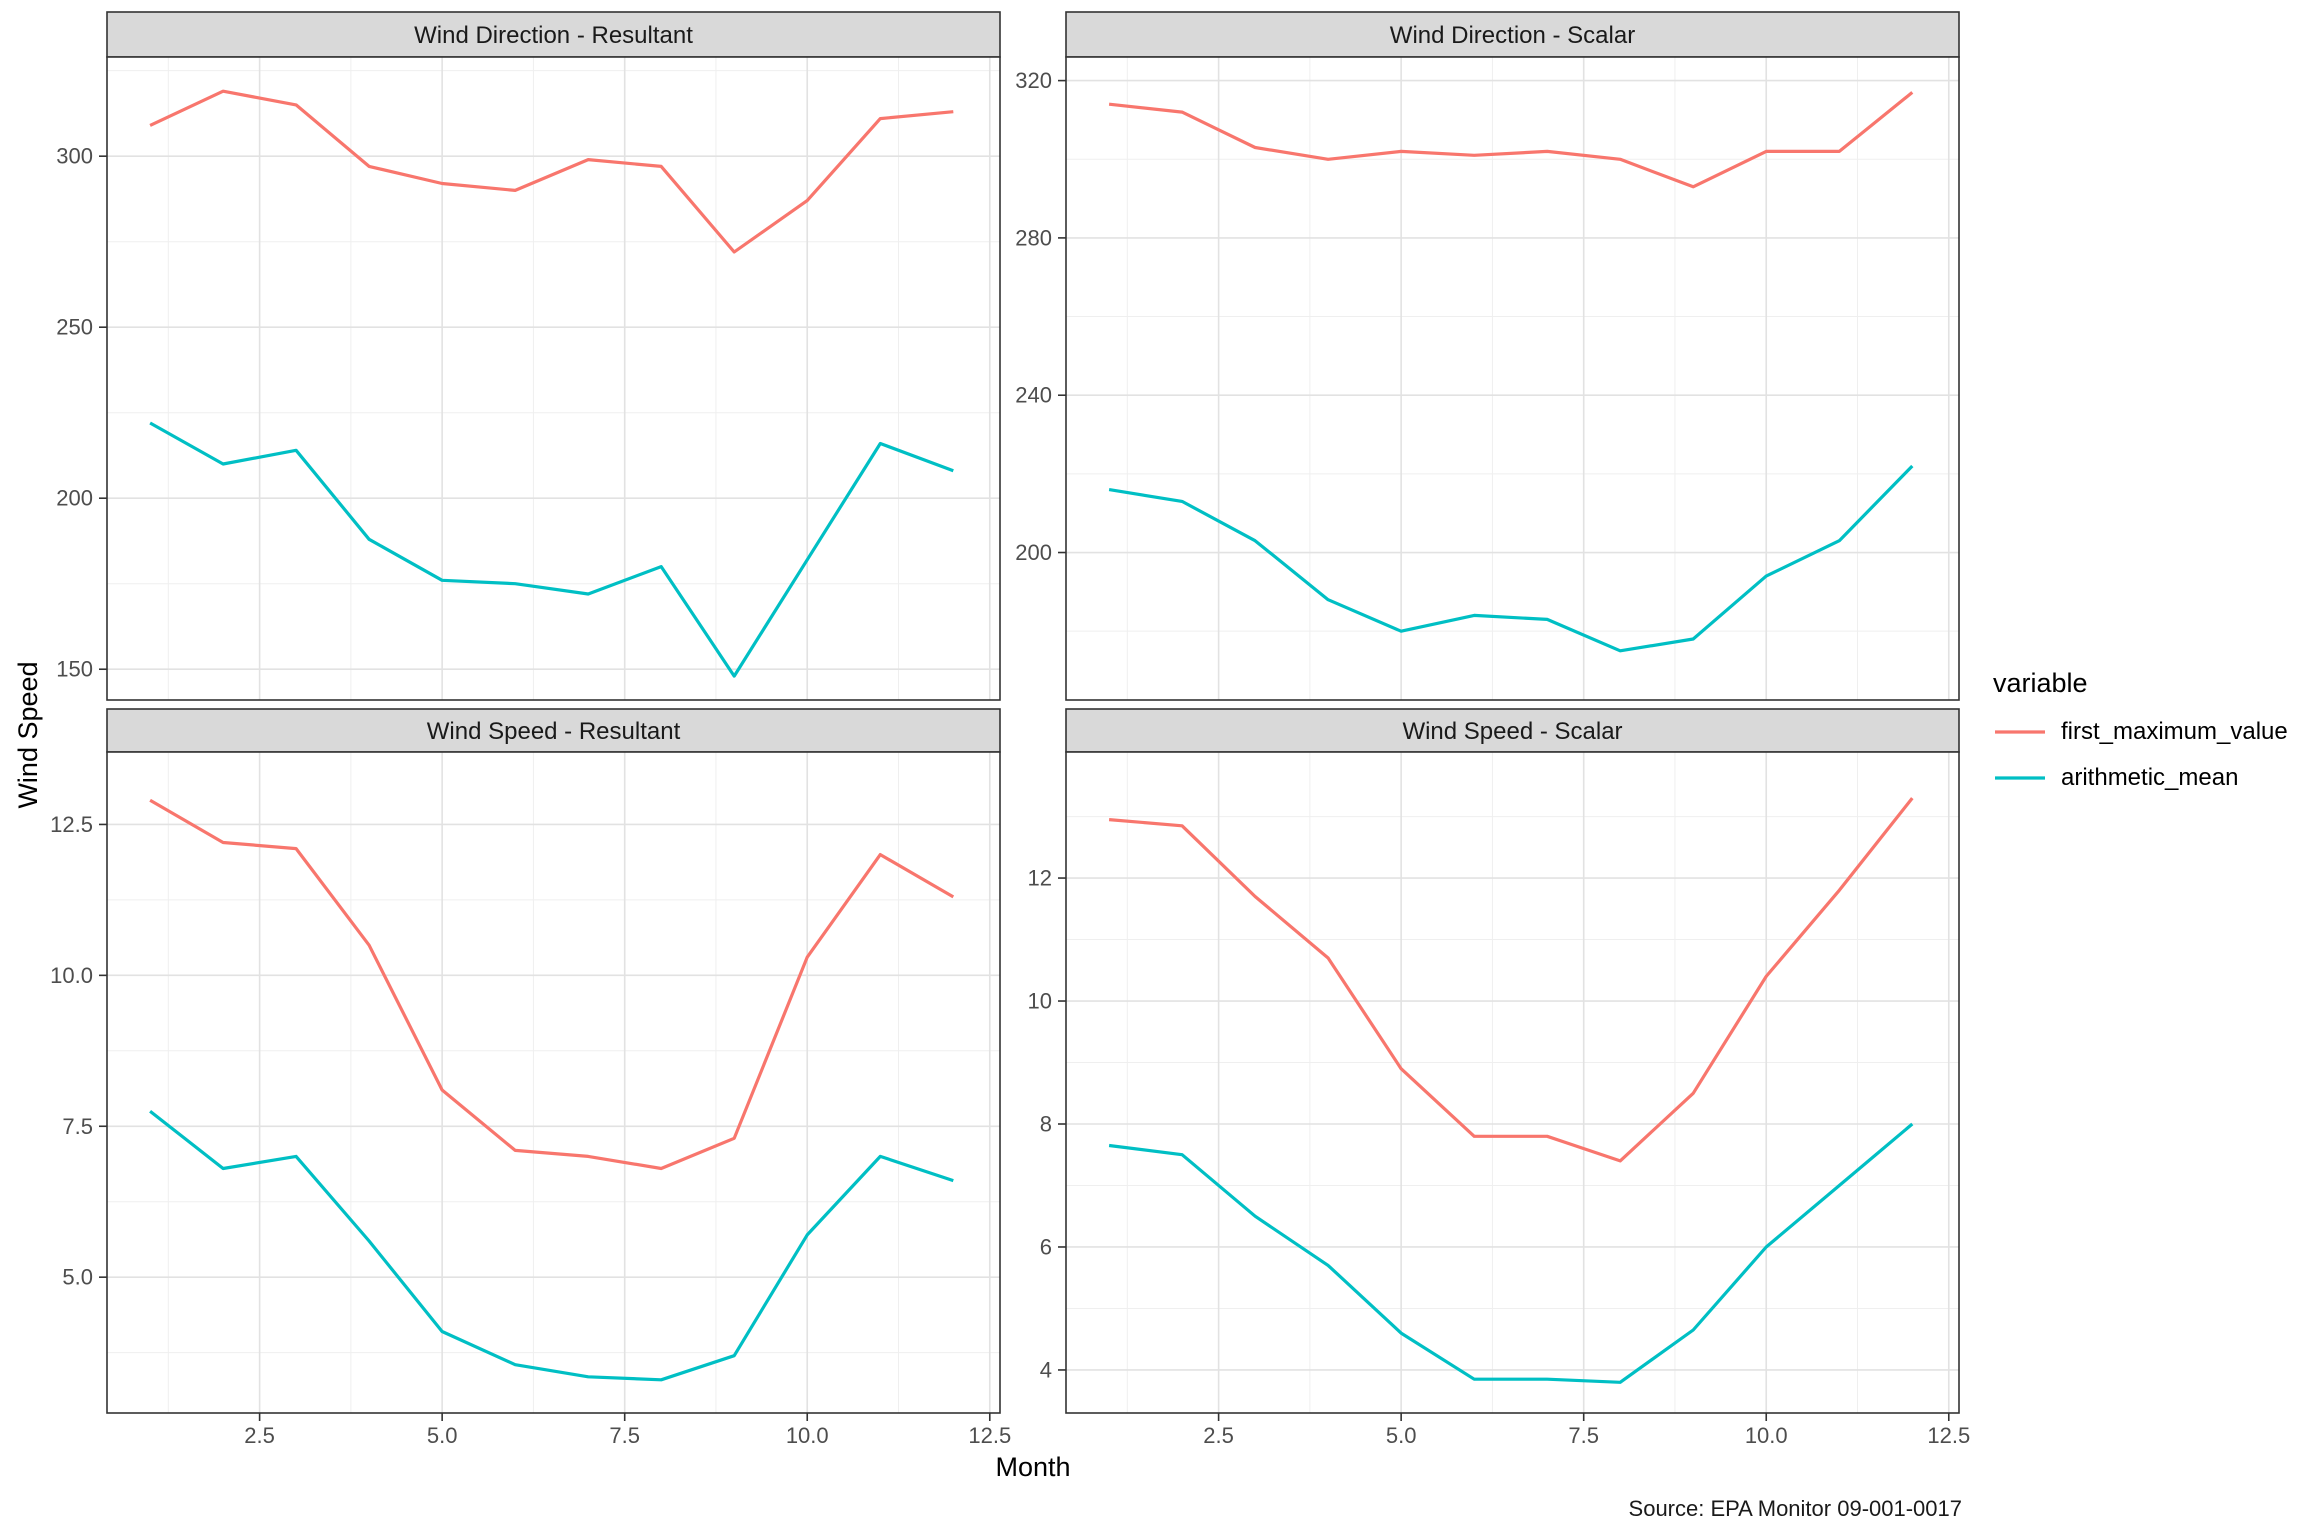  I want to click on legend-item-first-maximum-value: first_maximum_value, so click(2148, 732).